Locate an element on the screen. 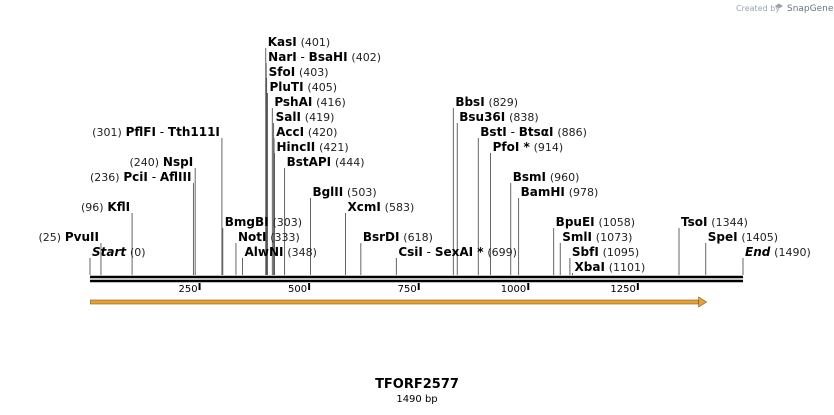 This screenshot has width=834, height=415. site-position: (348) is located at coordinates (302, 252).